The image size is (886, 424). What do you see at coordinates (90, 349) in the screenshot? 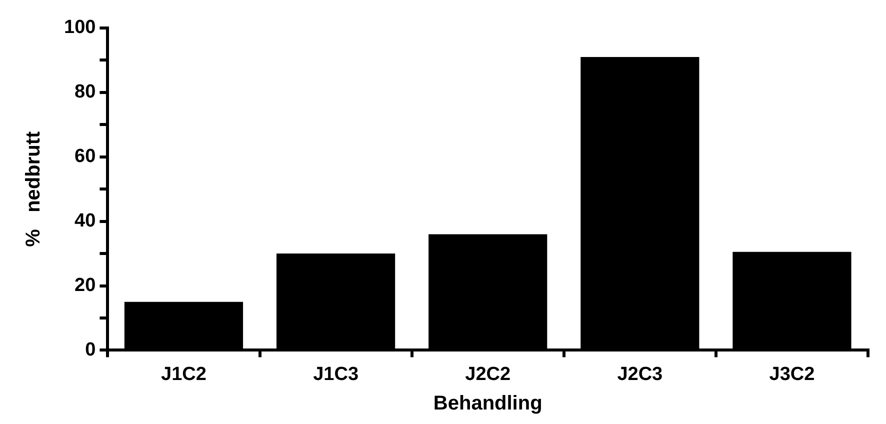
I see `y-tick-label: 0` at bounding box center [90, 349].